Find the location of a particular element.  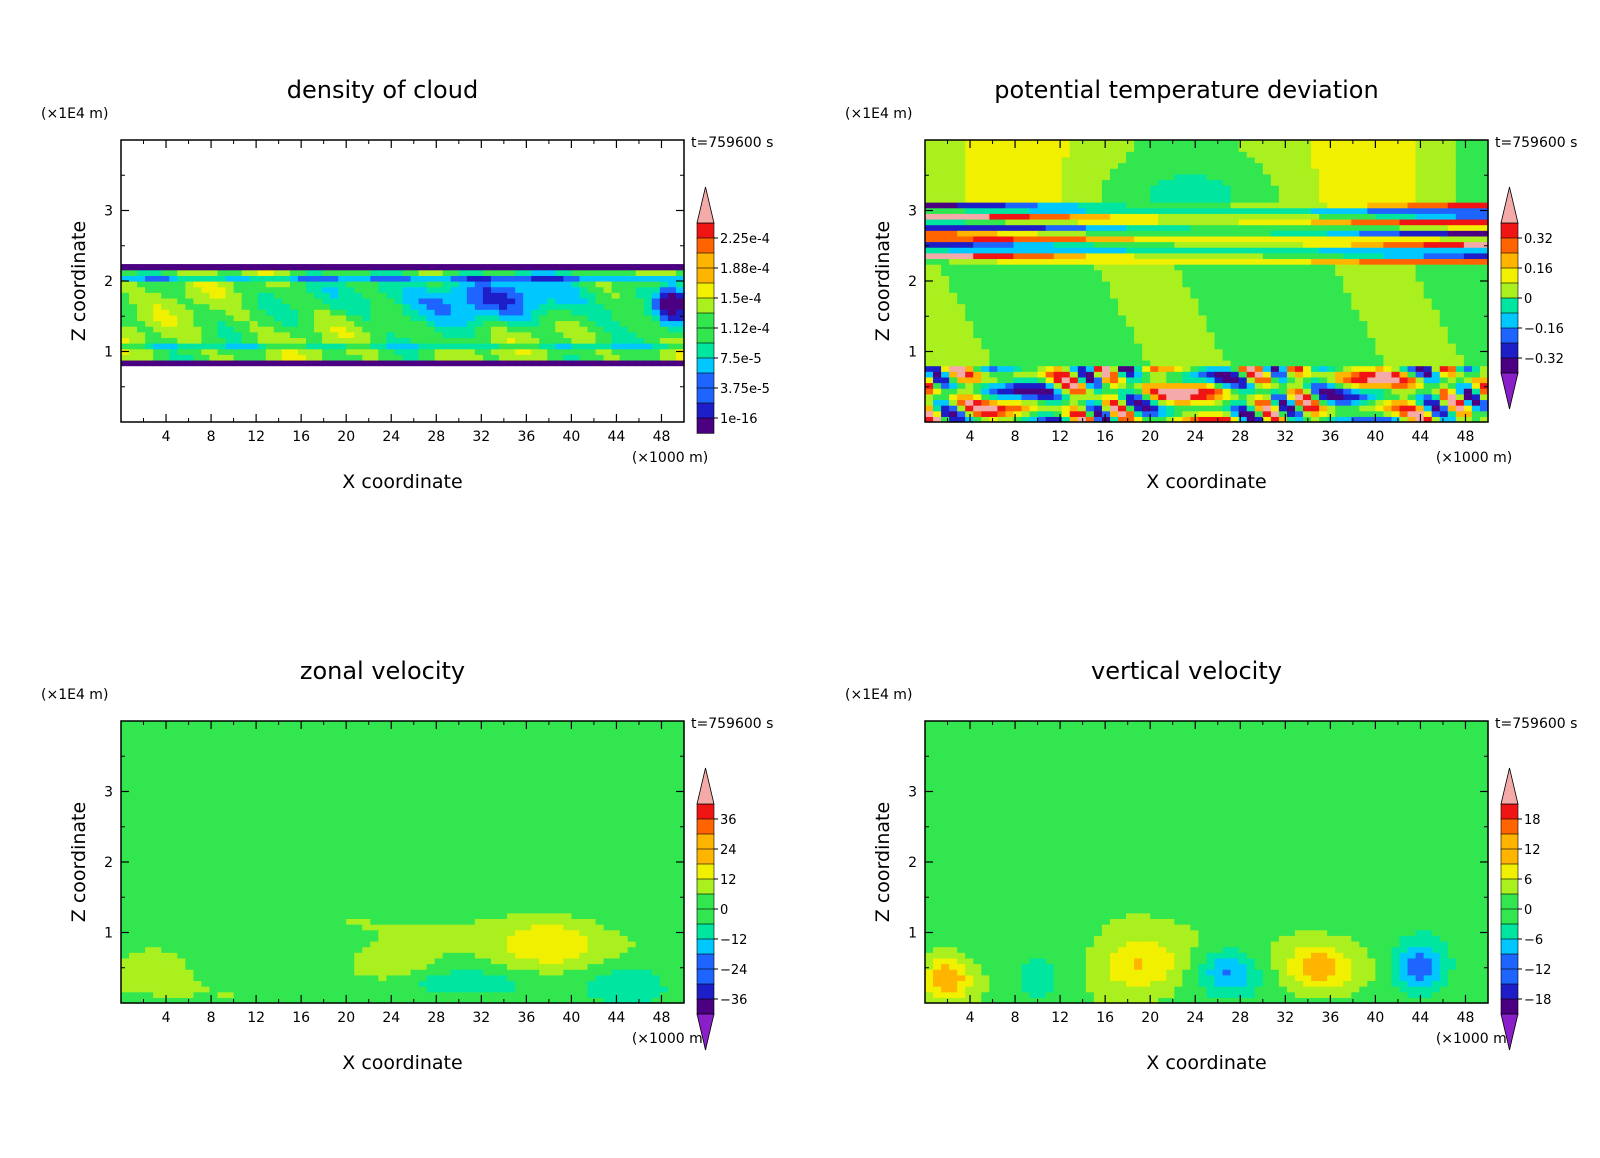

colorbar-upper-arrow is located at coordinates (1509, 205).